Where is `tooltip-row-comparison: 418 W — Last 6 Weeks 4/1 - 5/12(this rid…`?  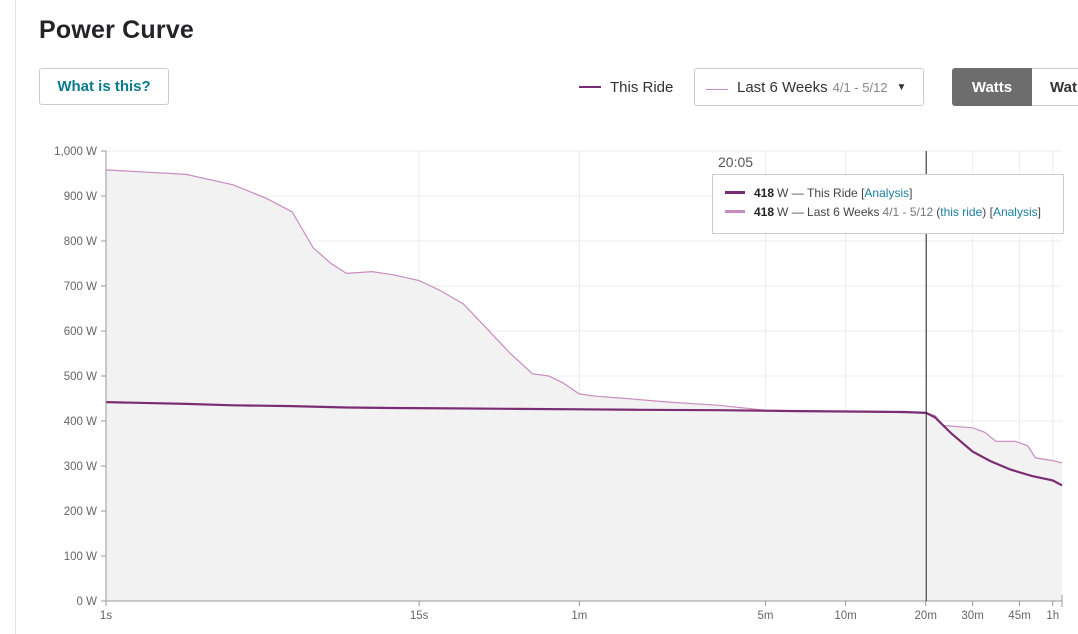
tooltip-row-comparison: 418 W — Last 6 Weeks 4/1 - 5/12(this rid… is located at coordinates (894, 211).